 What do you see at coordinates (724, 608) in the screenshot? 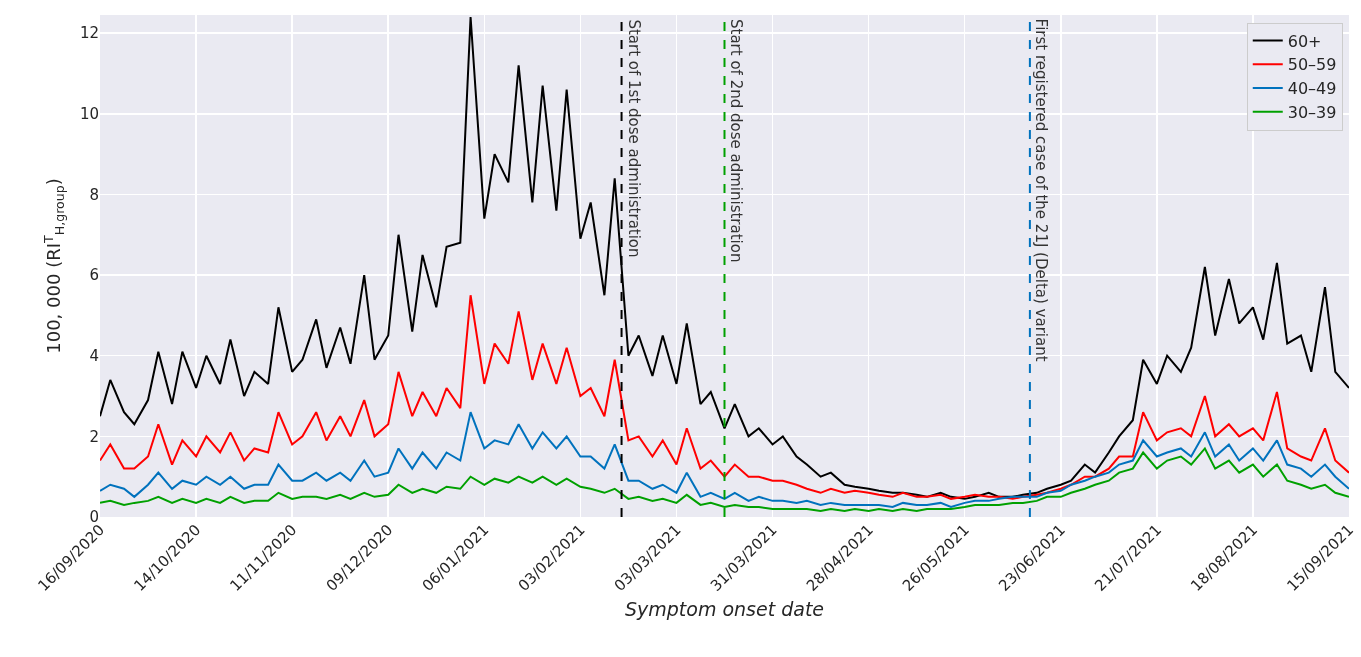
I see `x-axis-title: Symptom onset date` at bounding box center [724, 608].